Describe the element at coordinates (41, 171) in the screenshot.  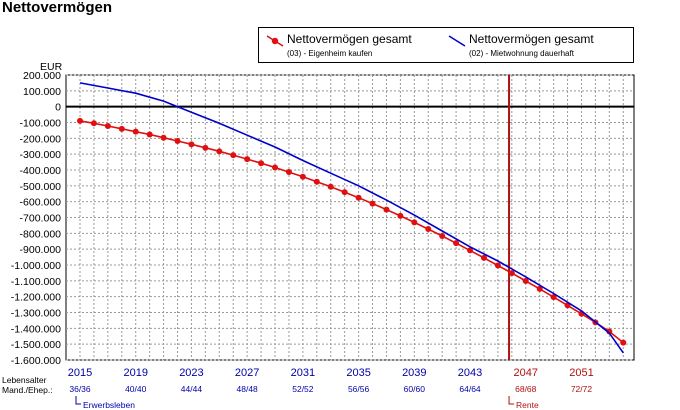
I see `y-tick-label: -400.000` at that location.